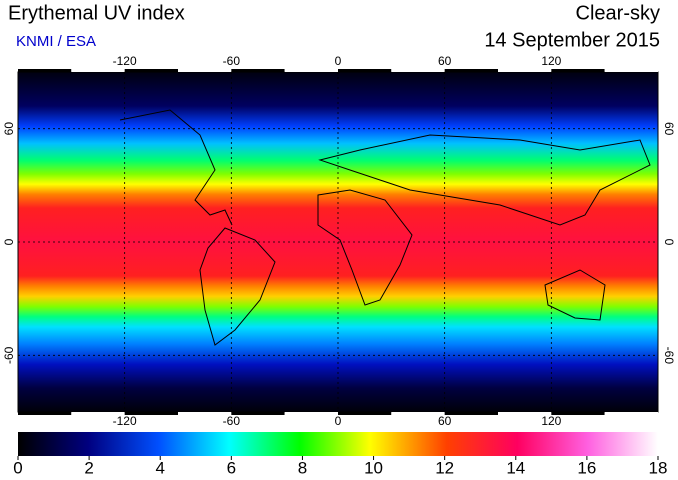  Describe the element at coordinates (515, 467) in the screenshot. I see `colorbar-label: 14` at that location.